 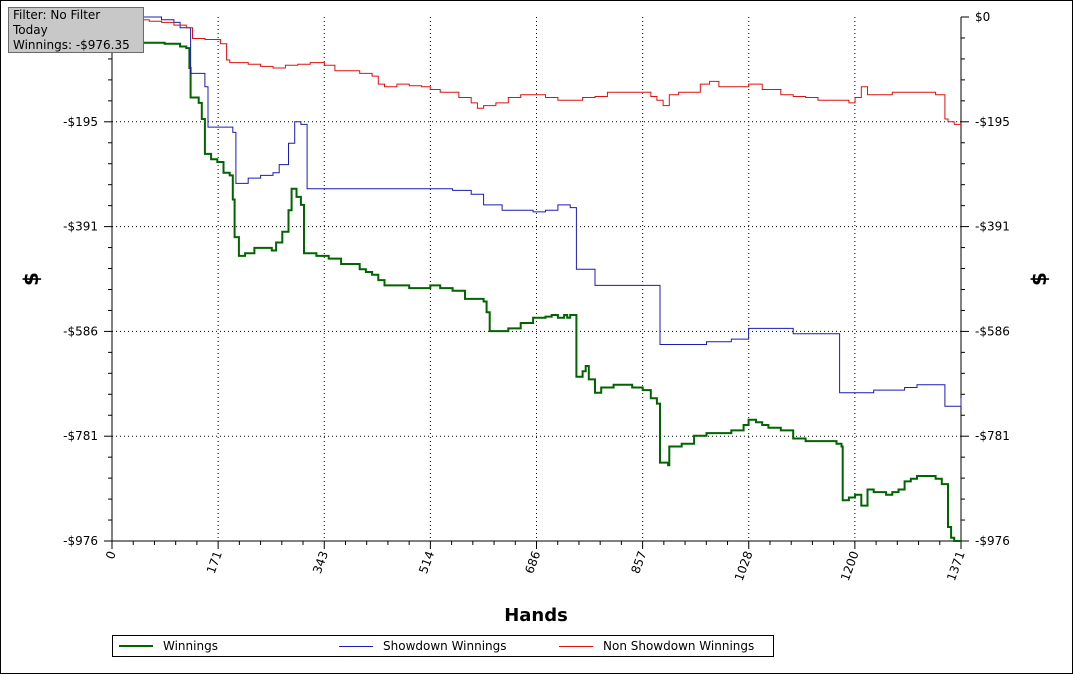 What do you see at coordinates (992, 122) in the screenshot?
I see `y-tick-label-right: -$195` at bounding box center [992, 122].